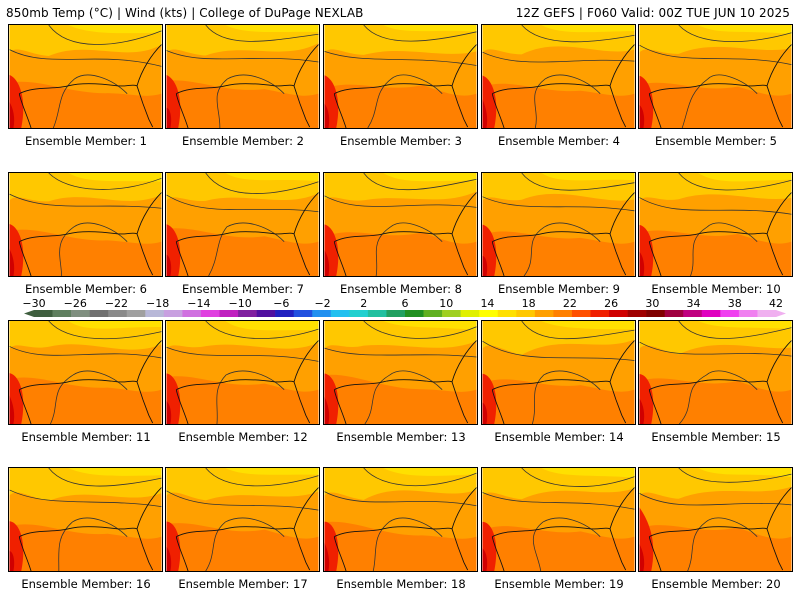  What do you see at coordinates (716, 289) in the screenshot?
I see `ensemble-member-label: Ensemble Member: 10` at bounding box center [716, 289].